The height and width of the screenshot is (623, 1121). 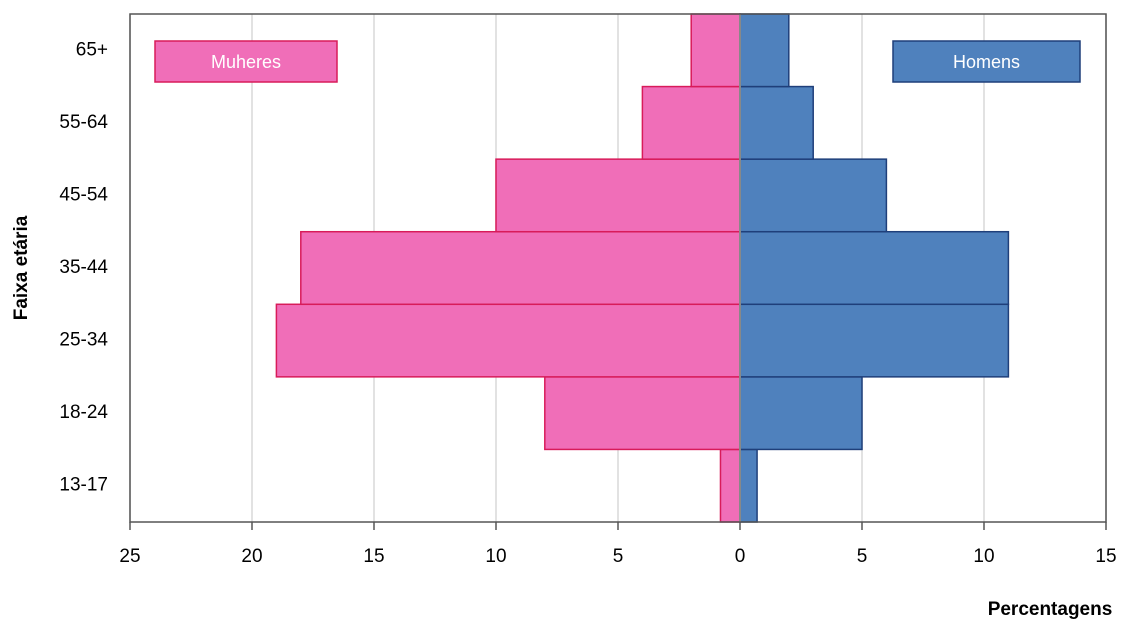 What do you see at coordinates (83, 412) in the screenshot?
I see `y-tick-label: 18-24` at bounding box center [83, 412].